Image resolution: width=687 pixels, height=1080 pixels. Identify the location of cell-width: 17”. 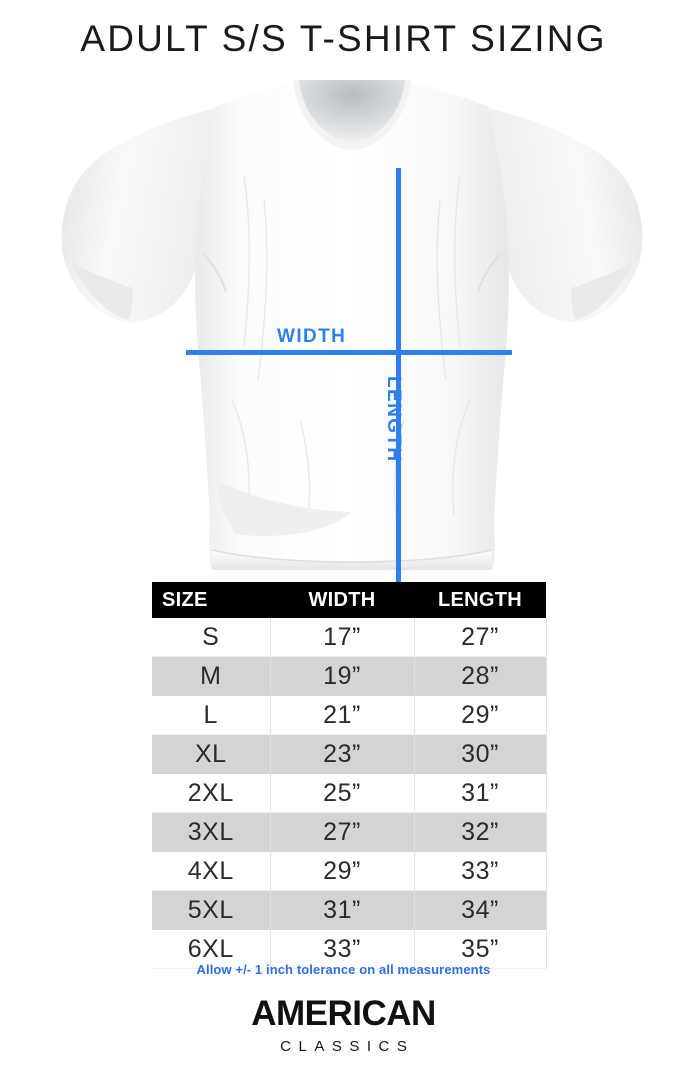
(342, 637).